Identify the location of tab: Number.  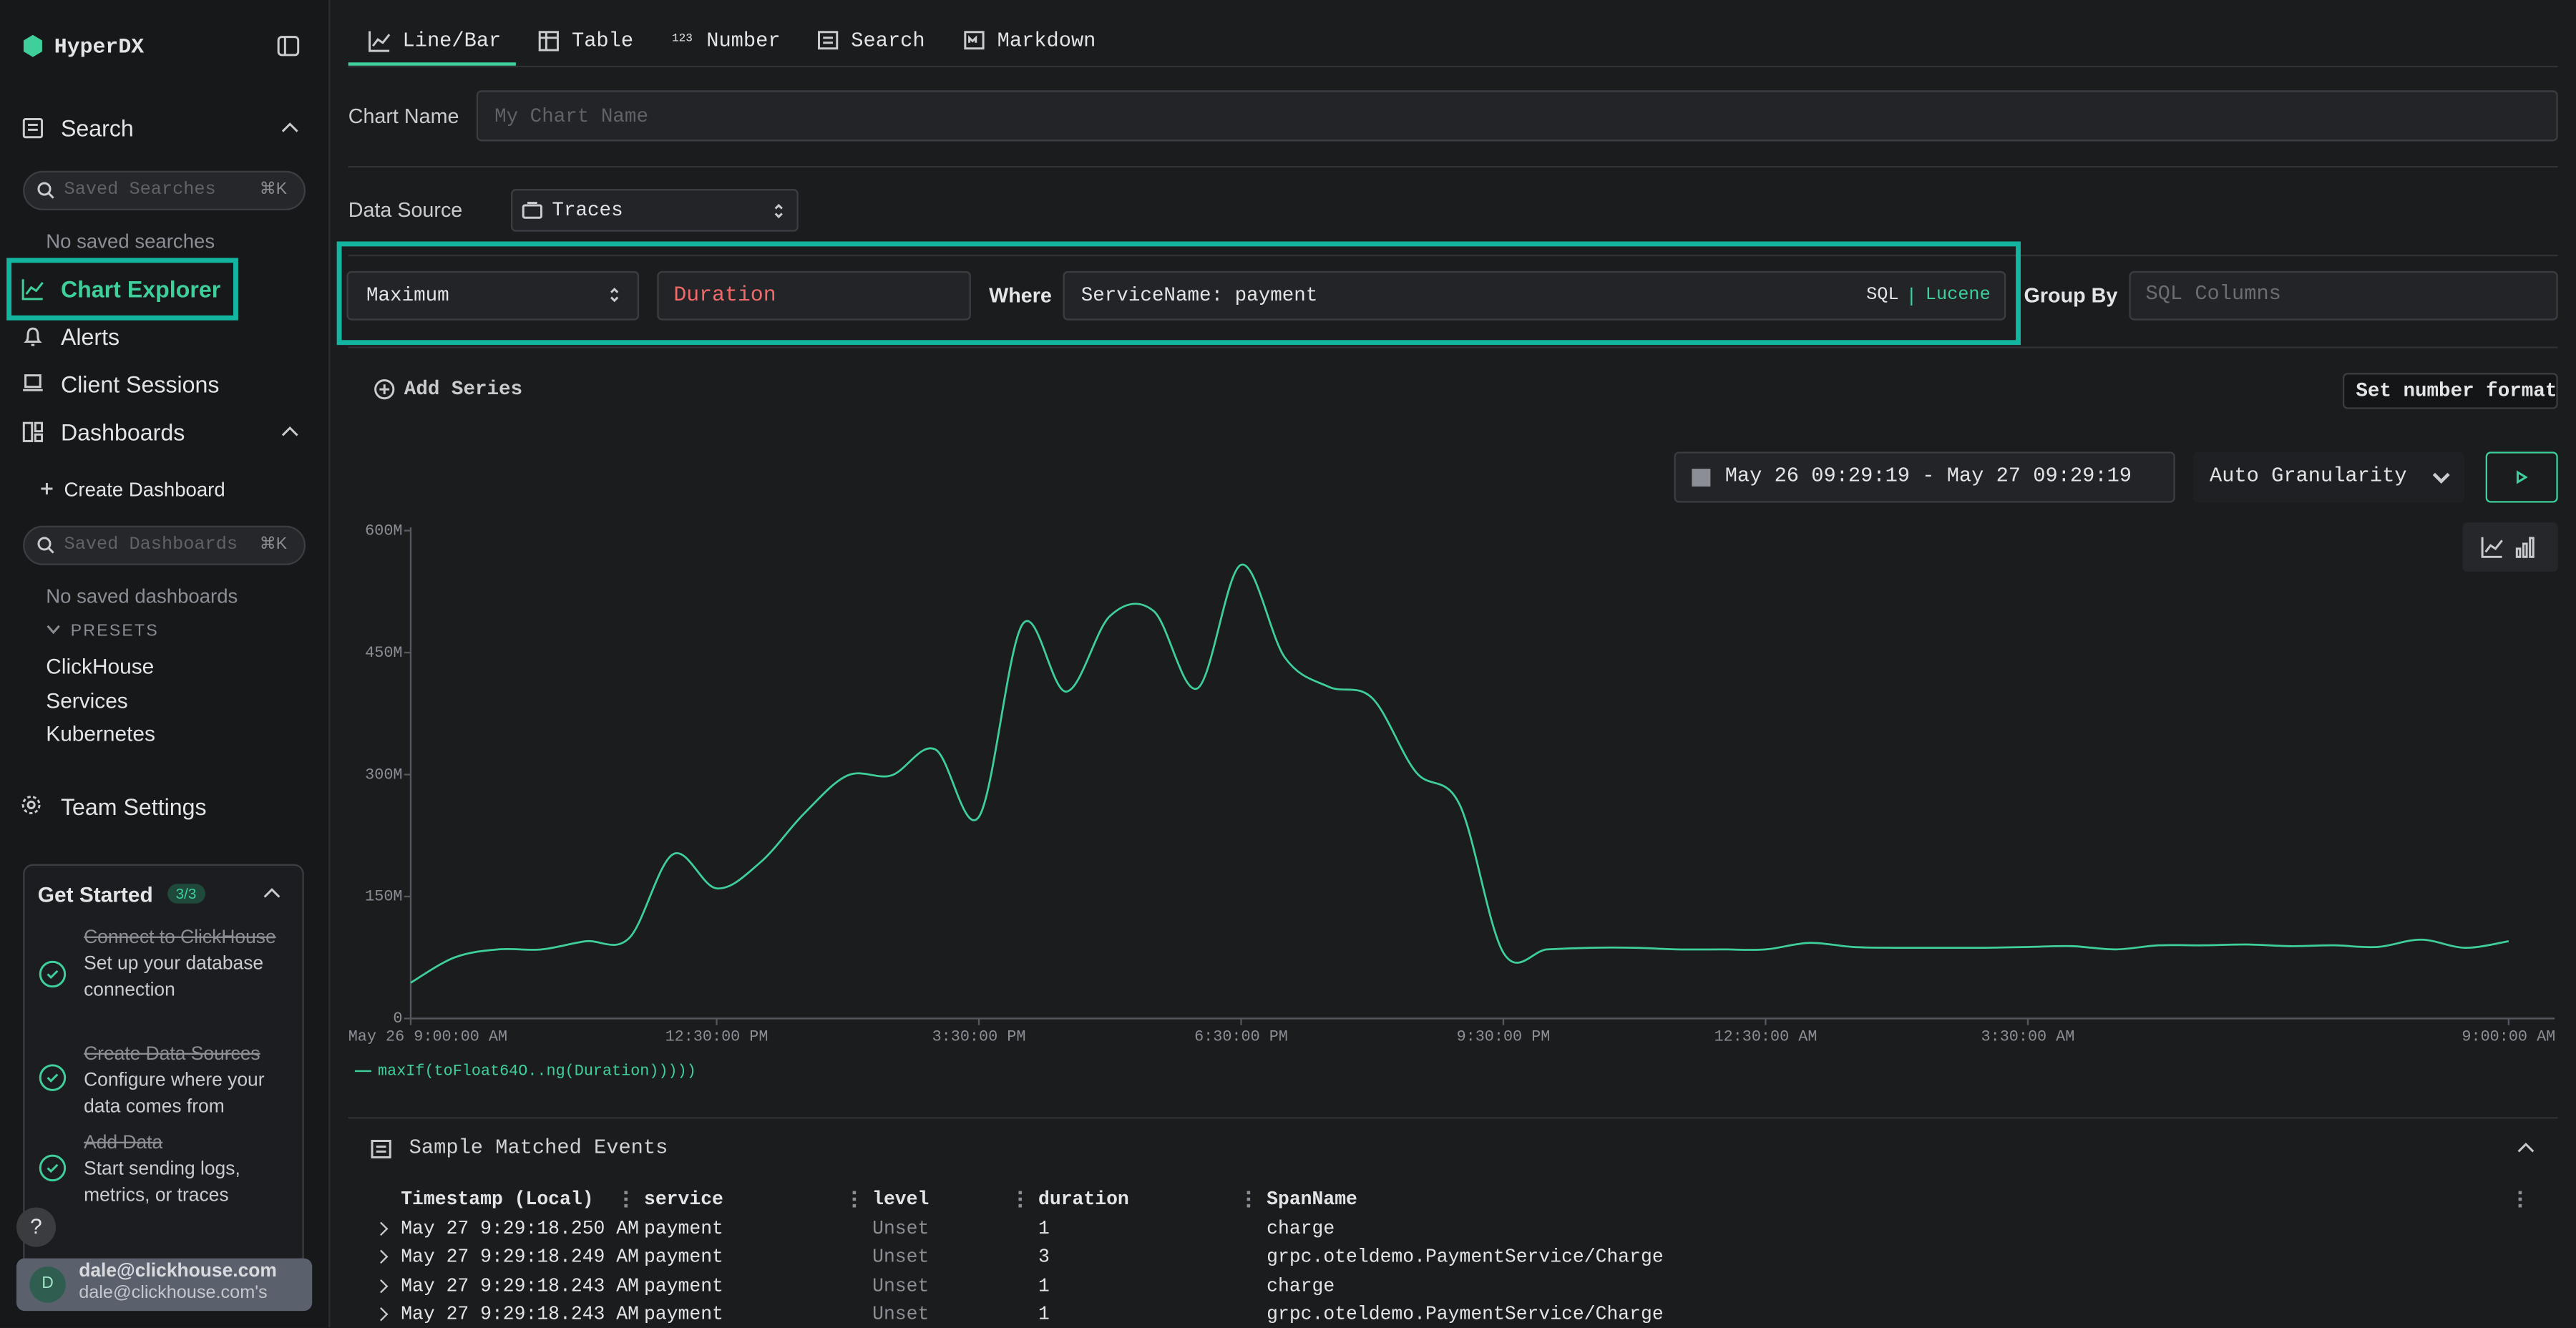
(743, 41).